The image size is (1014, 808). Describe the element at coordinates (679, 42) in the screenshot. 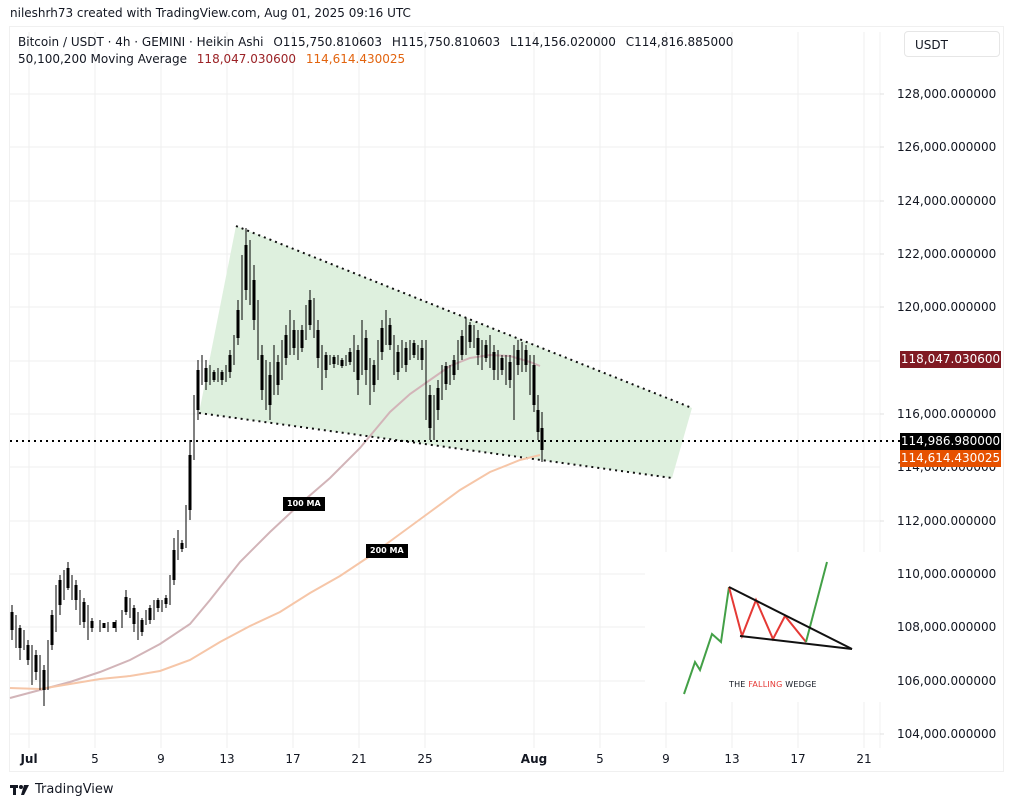

I see `legend-close: C114,816.885000` at that location.